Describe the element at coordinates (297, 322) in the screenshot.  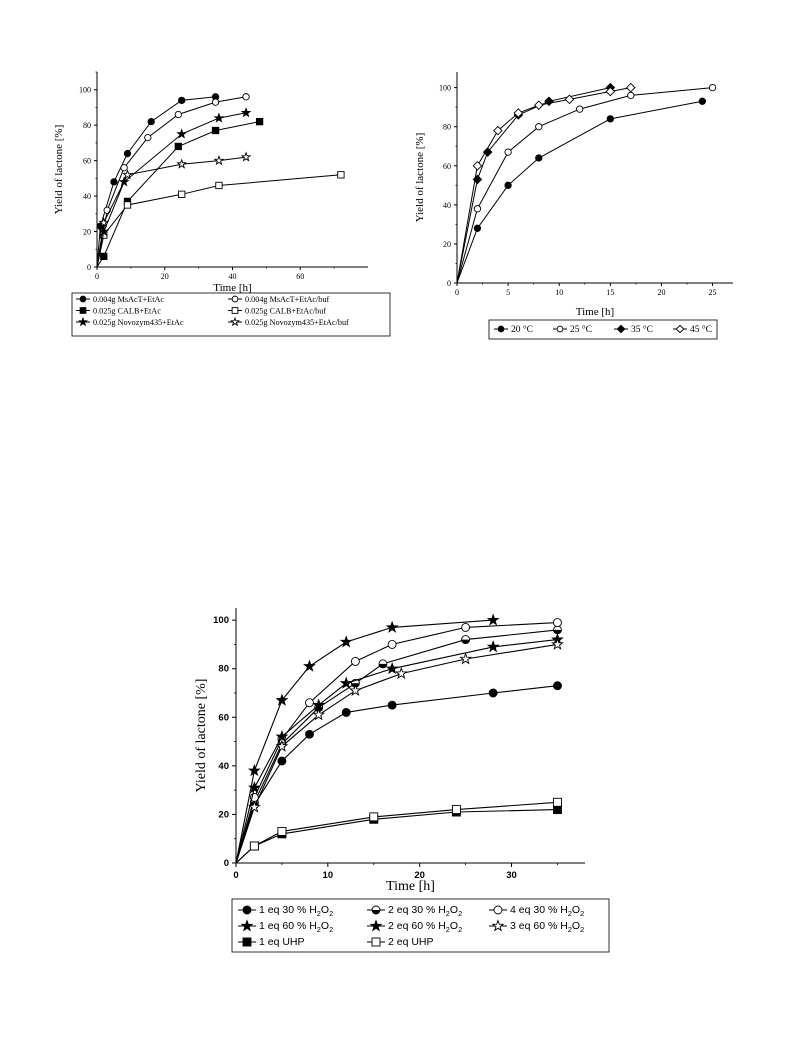
I see `legend-label: 0.025g Novozym435+EtAc/buf` at that location.